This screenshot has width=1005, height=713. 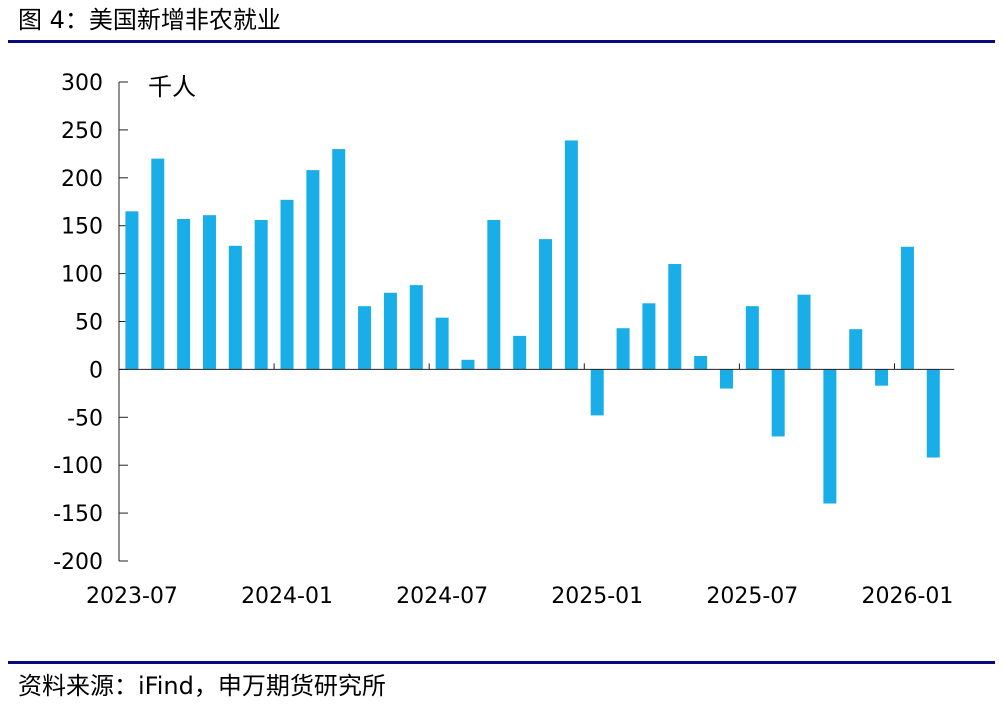 What do you see at coordinates (442, 596) in the screenshot?
I see `x-tick-label: 2024-07` at bounding box center [442, 596].